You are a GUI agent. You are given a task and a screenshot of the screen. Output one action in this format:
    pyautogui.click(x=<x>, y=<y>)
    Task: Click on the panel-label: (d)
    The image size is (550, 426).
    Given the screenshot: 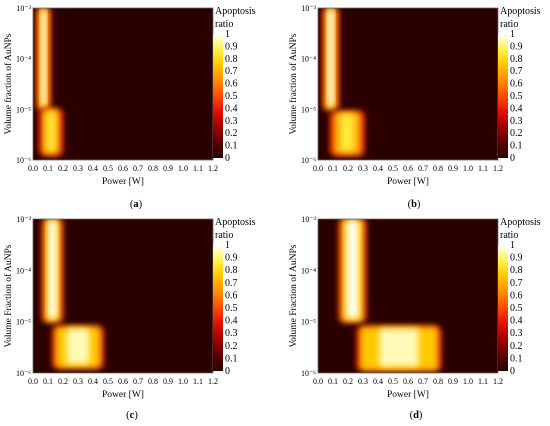 What is the action you would take?
    pyautogui.click(x=416, y=415)
    